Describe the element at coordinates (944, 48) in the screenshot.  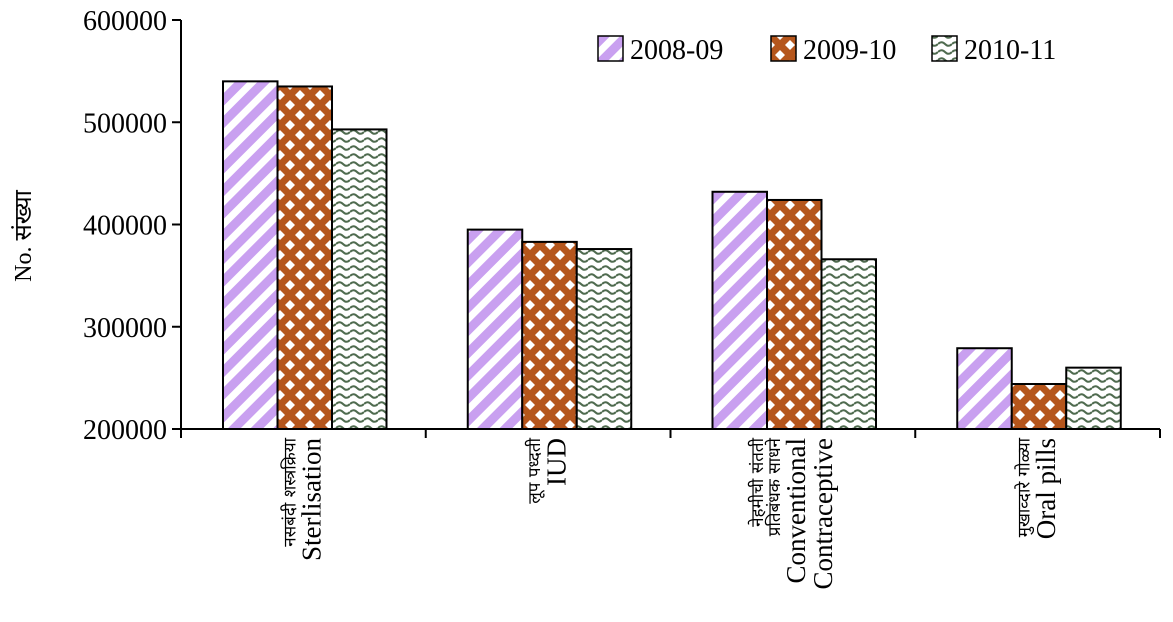
I see `legend-swatch-wavy` at that location.